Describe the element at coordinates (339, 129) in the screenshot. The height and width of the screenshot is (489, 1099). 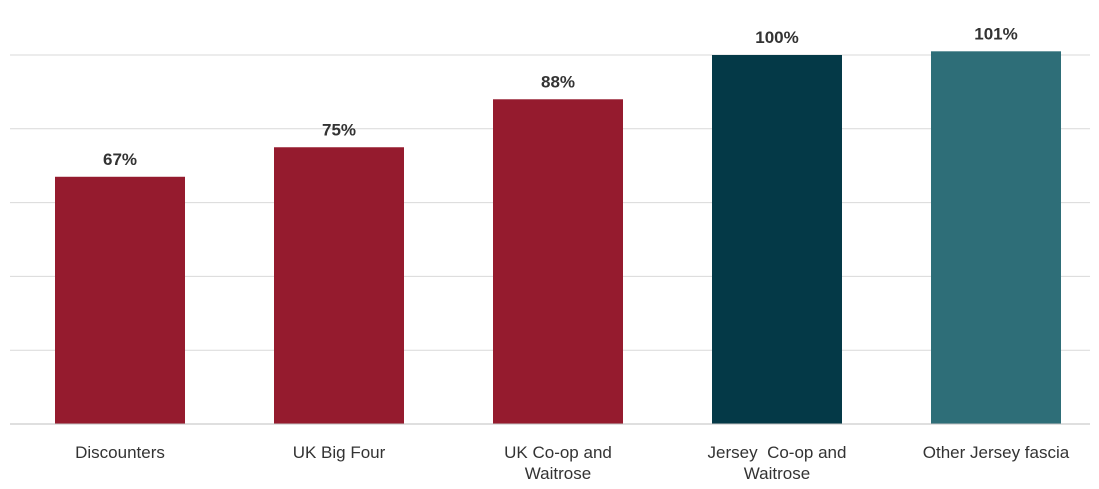
I see `value-label-1: 75%` at that location.